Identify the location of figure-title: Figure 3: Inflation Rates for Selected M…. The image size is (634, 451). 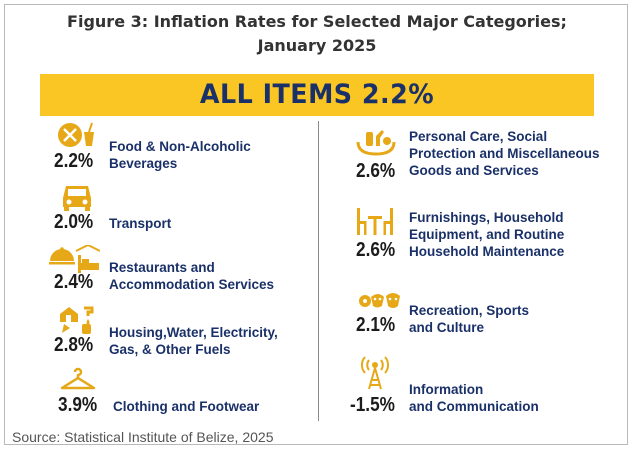
(317, 34).